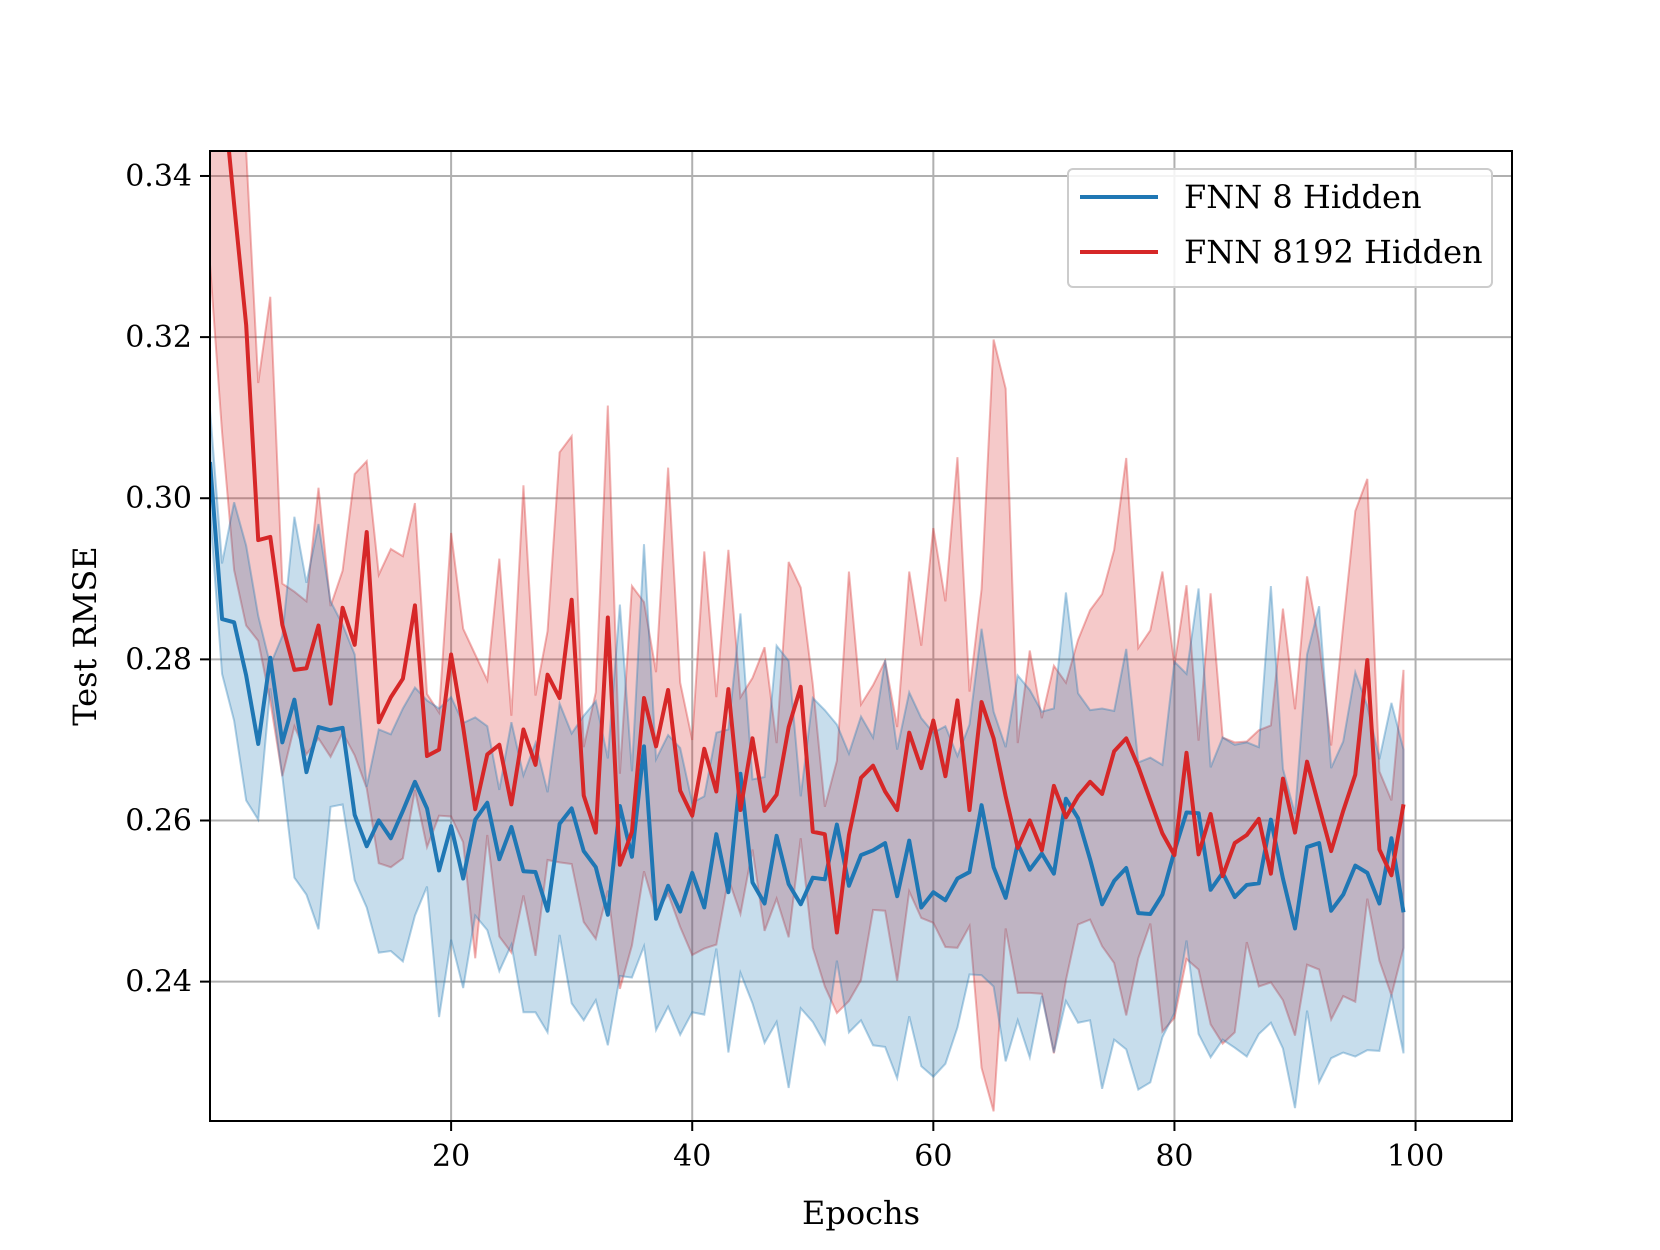  I want to click on y-tick-label: 0.28, so click(158, 659).